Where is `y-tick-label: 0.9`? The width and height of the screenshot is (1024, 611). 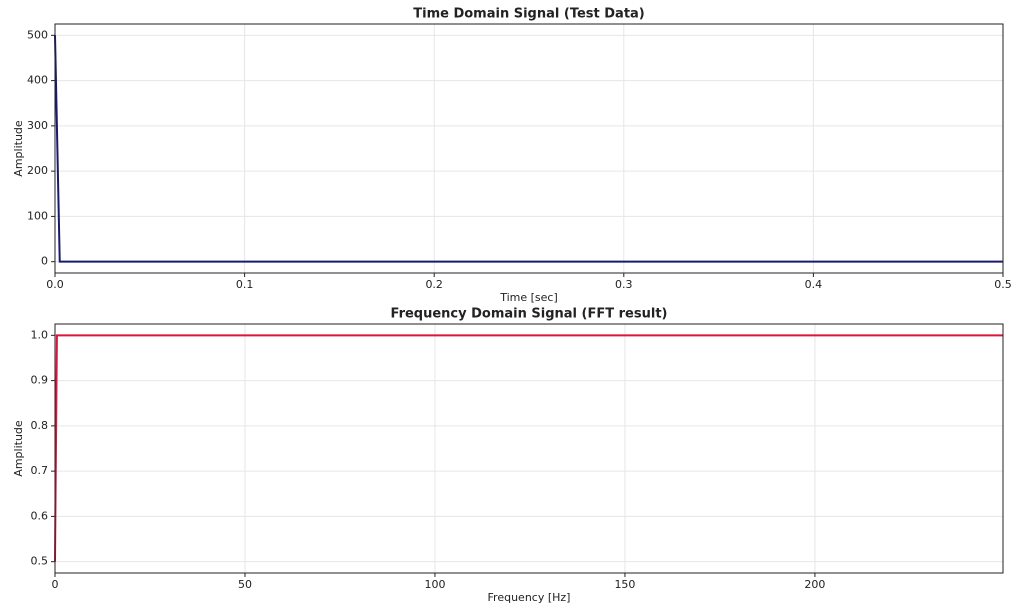
y-tick-label: 0.9 is located at coordinates (40, 380).